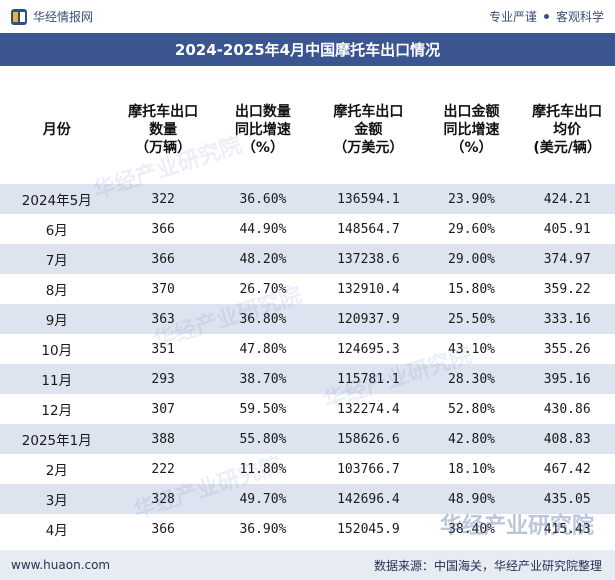 The image size is (615, 580). What do you see at coordinates (471, 379) in the screenshot?
I see `value-cell: 28.30%` at bounding box center [471, 379].